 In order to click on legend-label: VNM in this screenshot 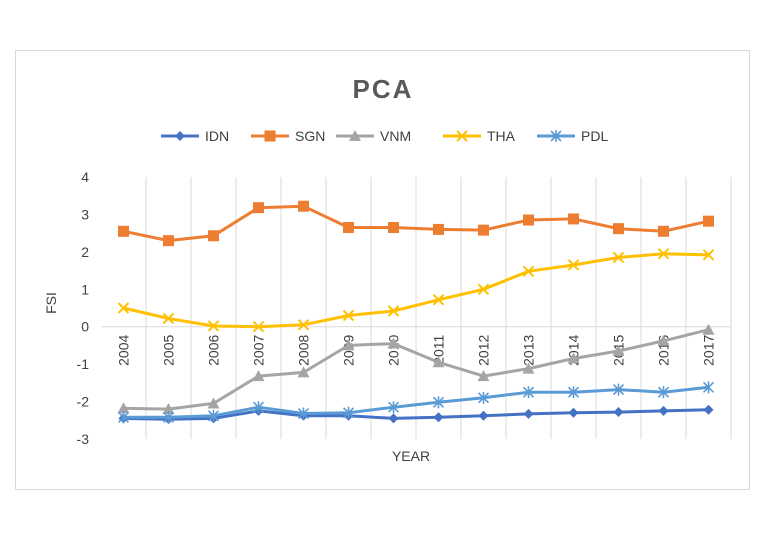, I will do `click(395, 136)`.